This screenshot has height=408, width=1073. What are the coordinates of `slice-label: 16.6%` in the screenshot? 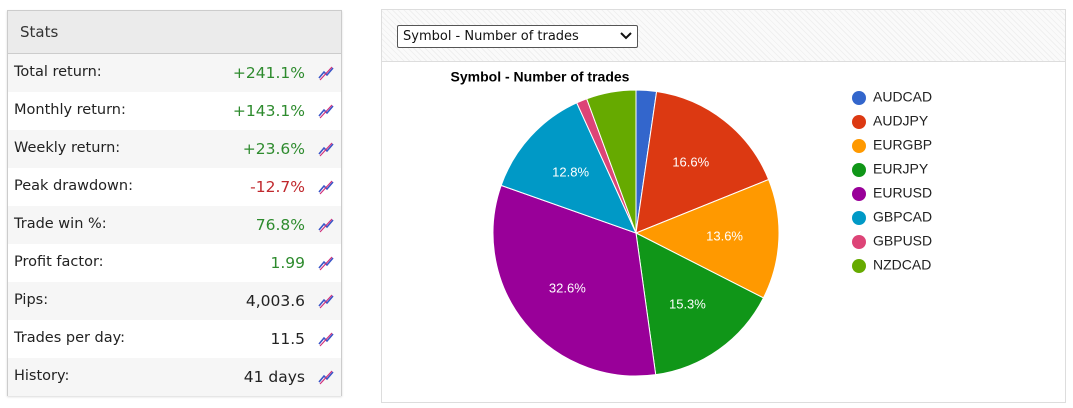 It's located at (690, 162).